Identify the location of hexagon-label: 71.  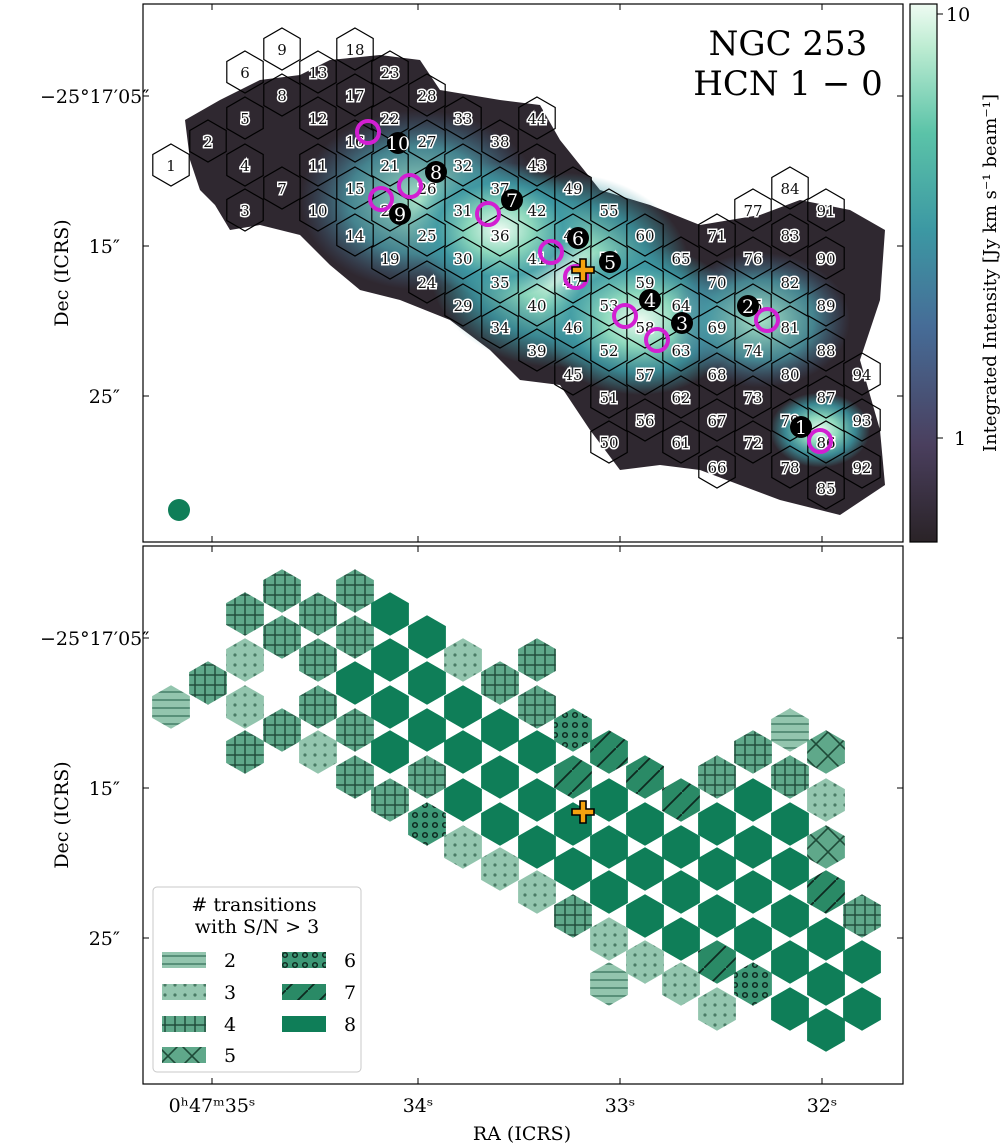
(716, 236).